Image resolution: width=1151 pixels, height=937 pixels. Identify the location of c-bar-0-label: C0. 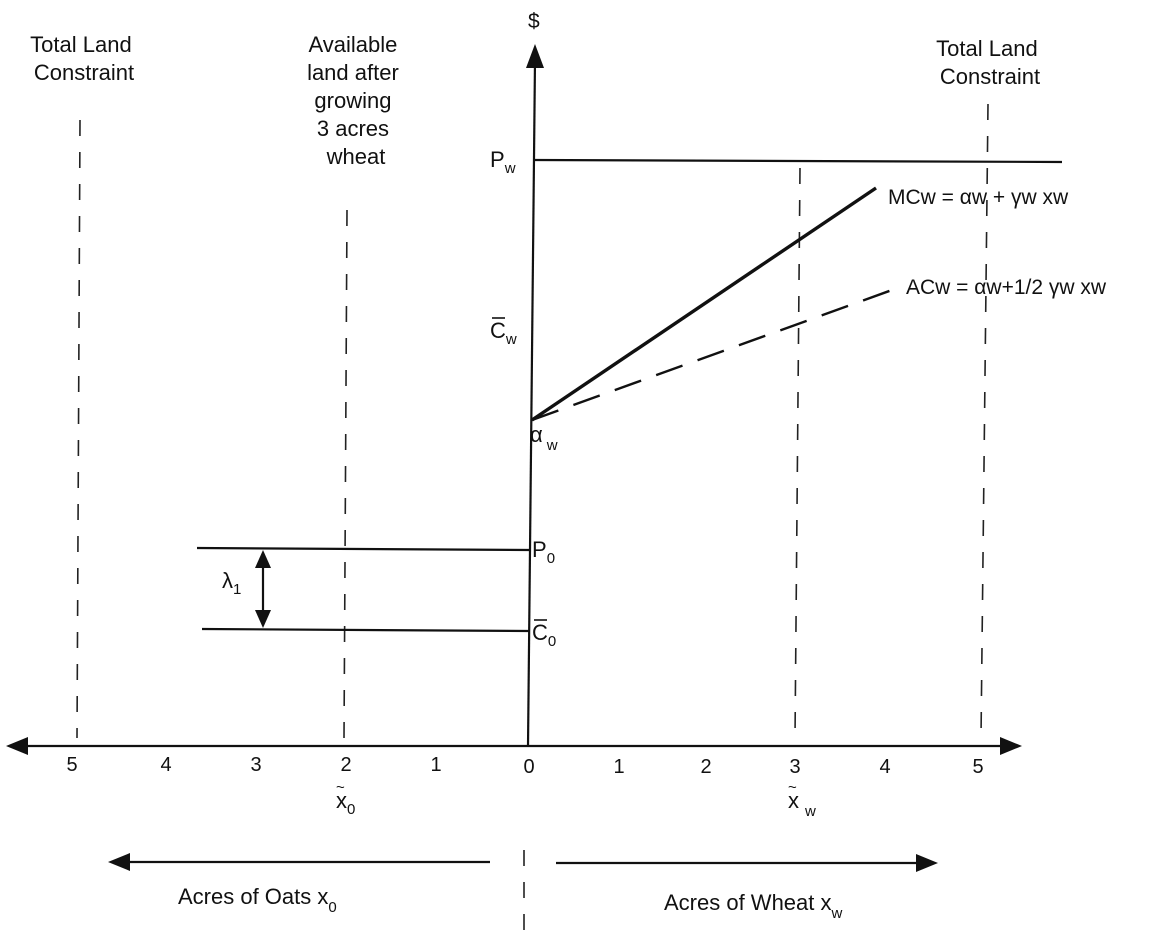
(544, 635).